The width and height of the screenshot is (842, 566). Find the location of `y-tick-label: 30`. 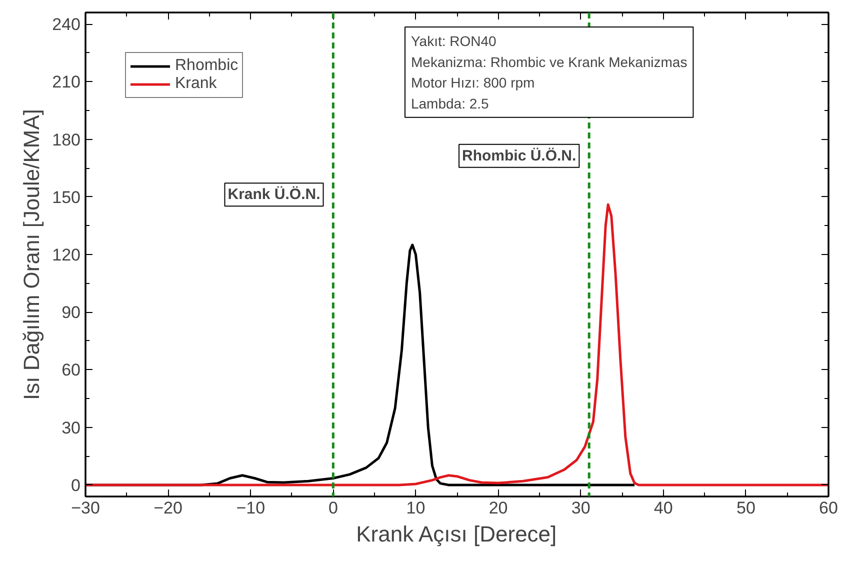

y-tick-label: 30 is located at coordinates (71, 428).